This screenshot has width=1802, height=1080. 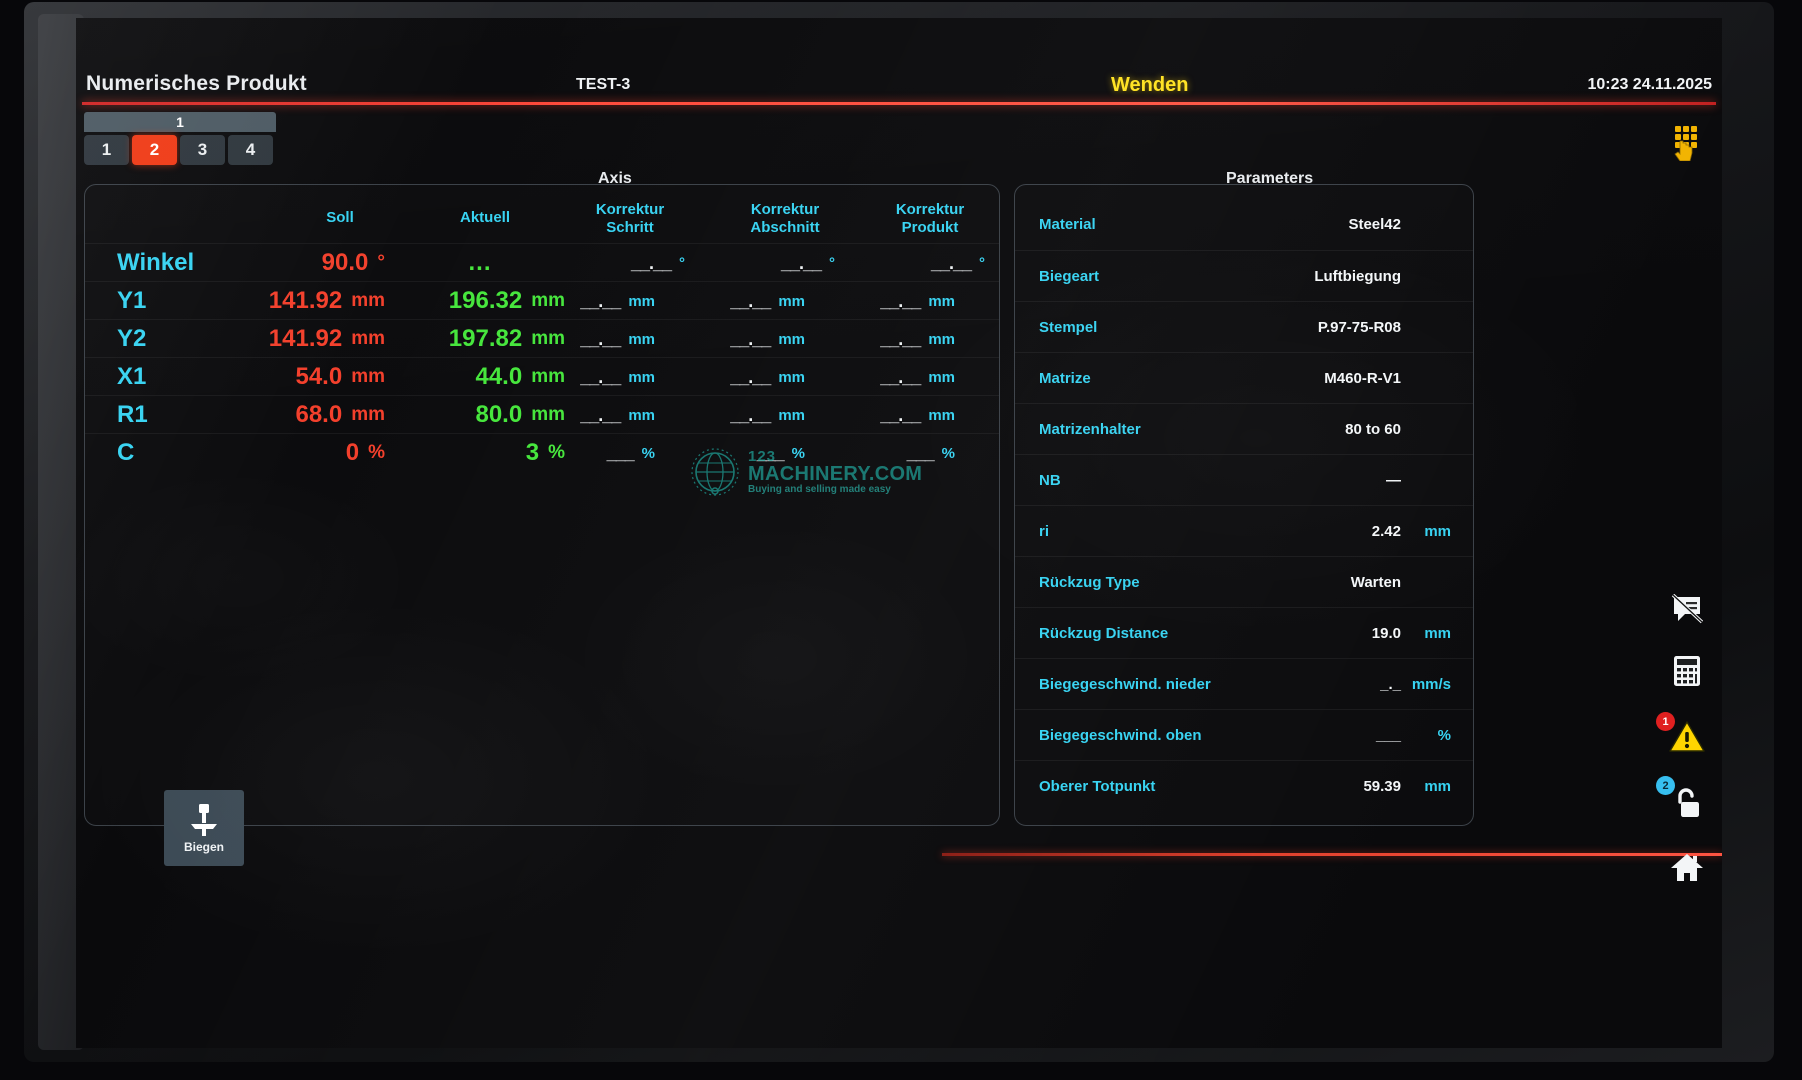 What do you see at coordinates (196, 83) in the screenshot?
I see `page-title: Numerisches Produkt` at bounding box center [196, 83].